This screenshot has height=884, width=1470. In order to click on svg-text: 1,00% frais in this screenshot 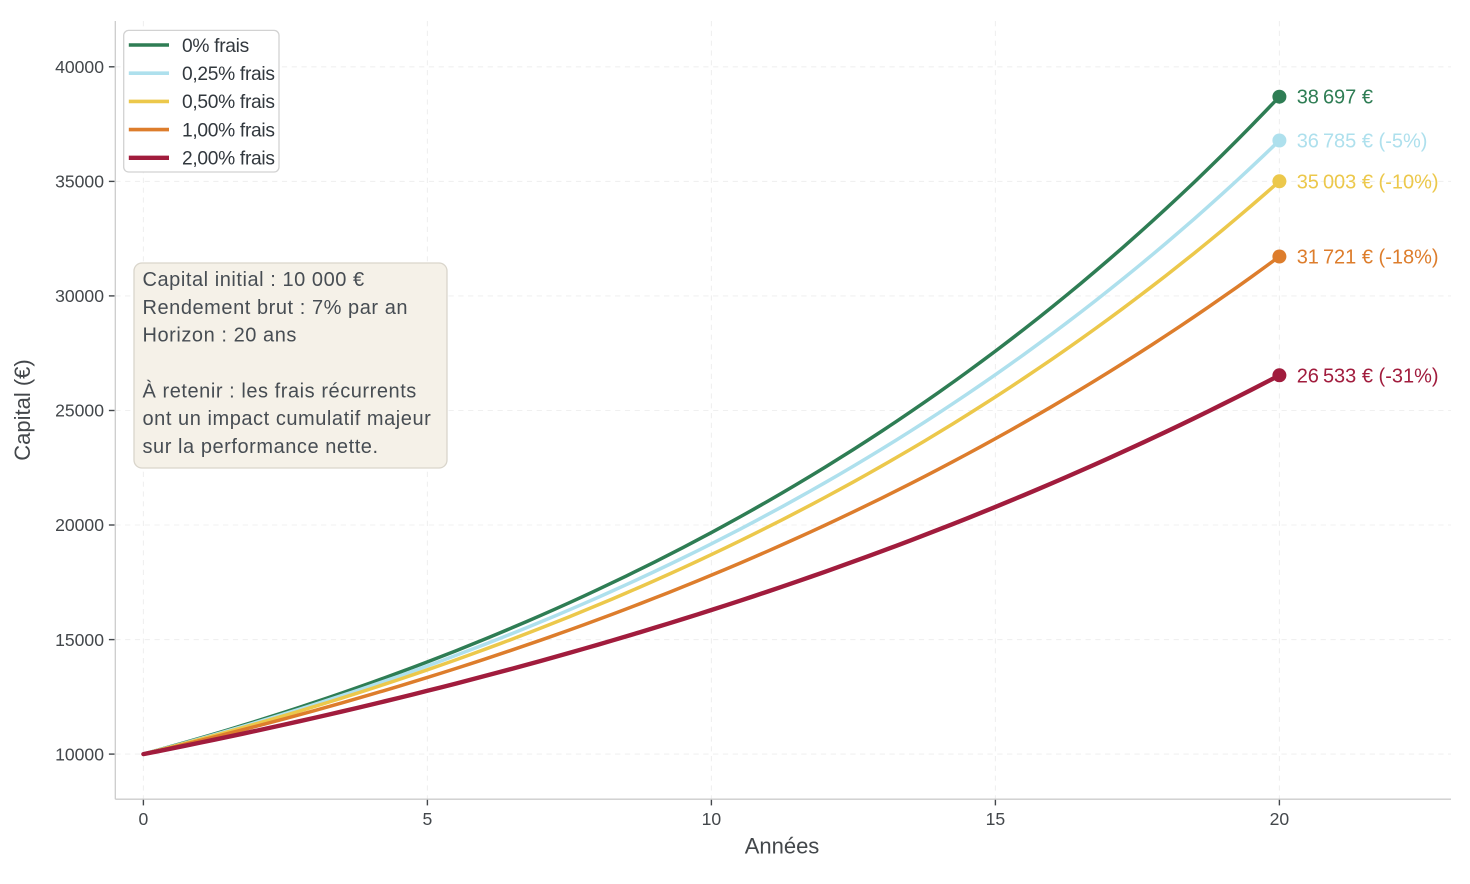, I will do `click(228, 130)`.